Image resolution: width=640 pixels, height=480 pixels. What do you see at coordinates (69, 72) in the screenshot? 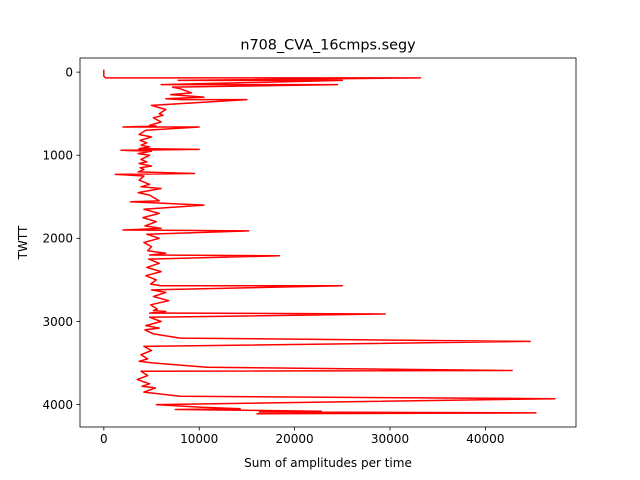
I see `y-tick-label: 0` at bounding box center [69, 72].